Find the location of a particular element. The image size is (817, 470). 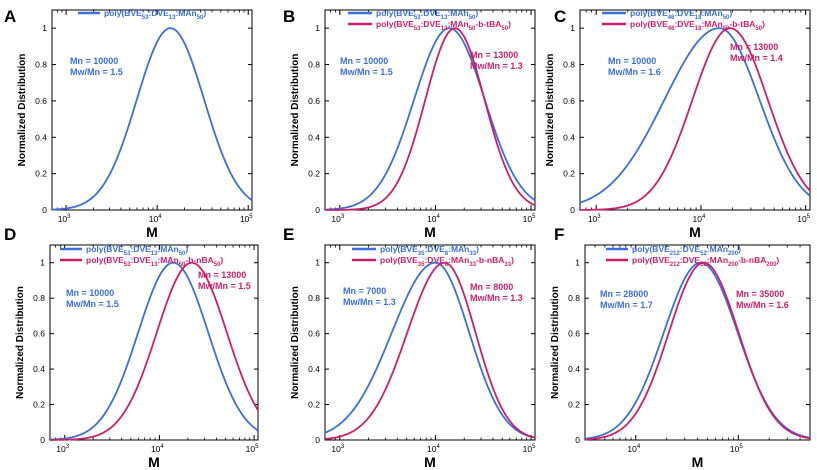

legend-entry: poly(BVE46:DVE18:MAn50-b-tBA50) is located at coordinates (697, 25).